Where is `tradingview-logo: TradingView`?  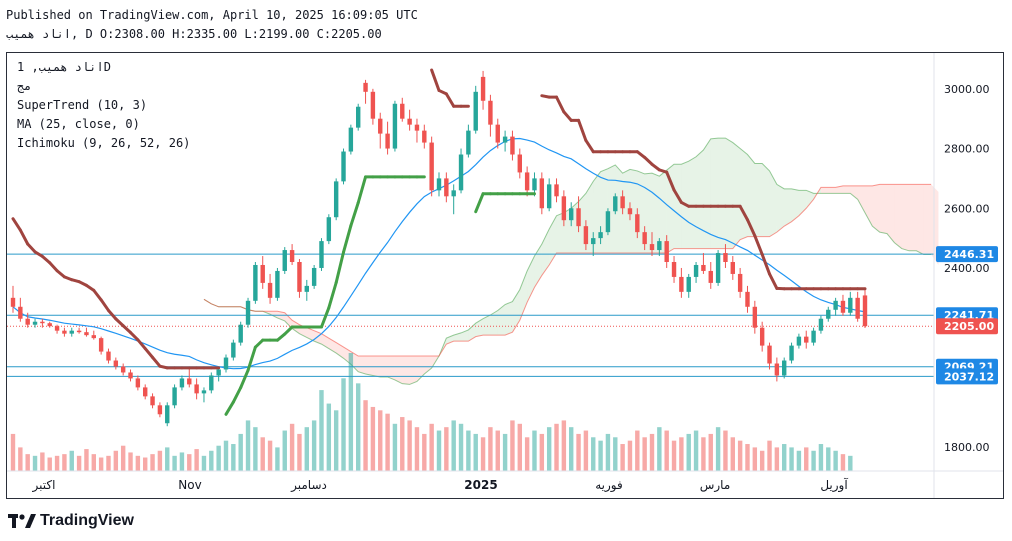 tradingview-logo: TradingView is located at coordinates (71, 521).